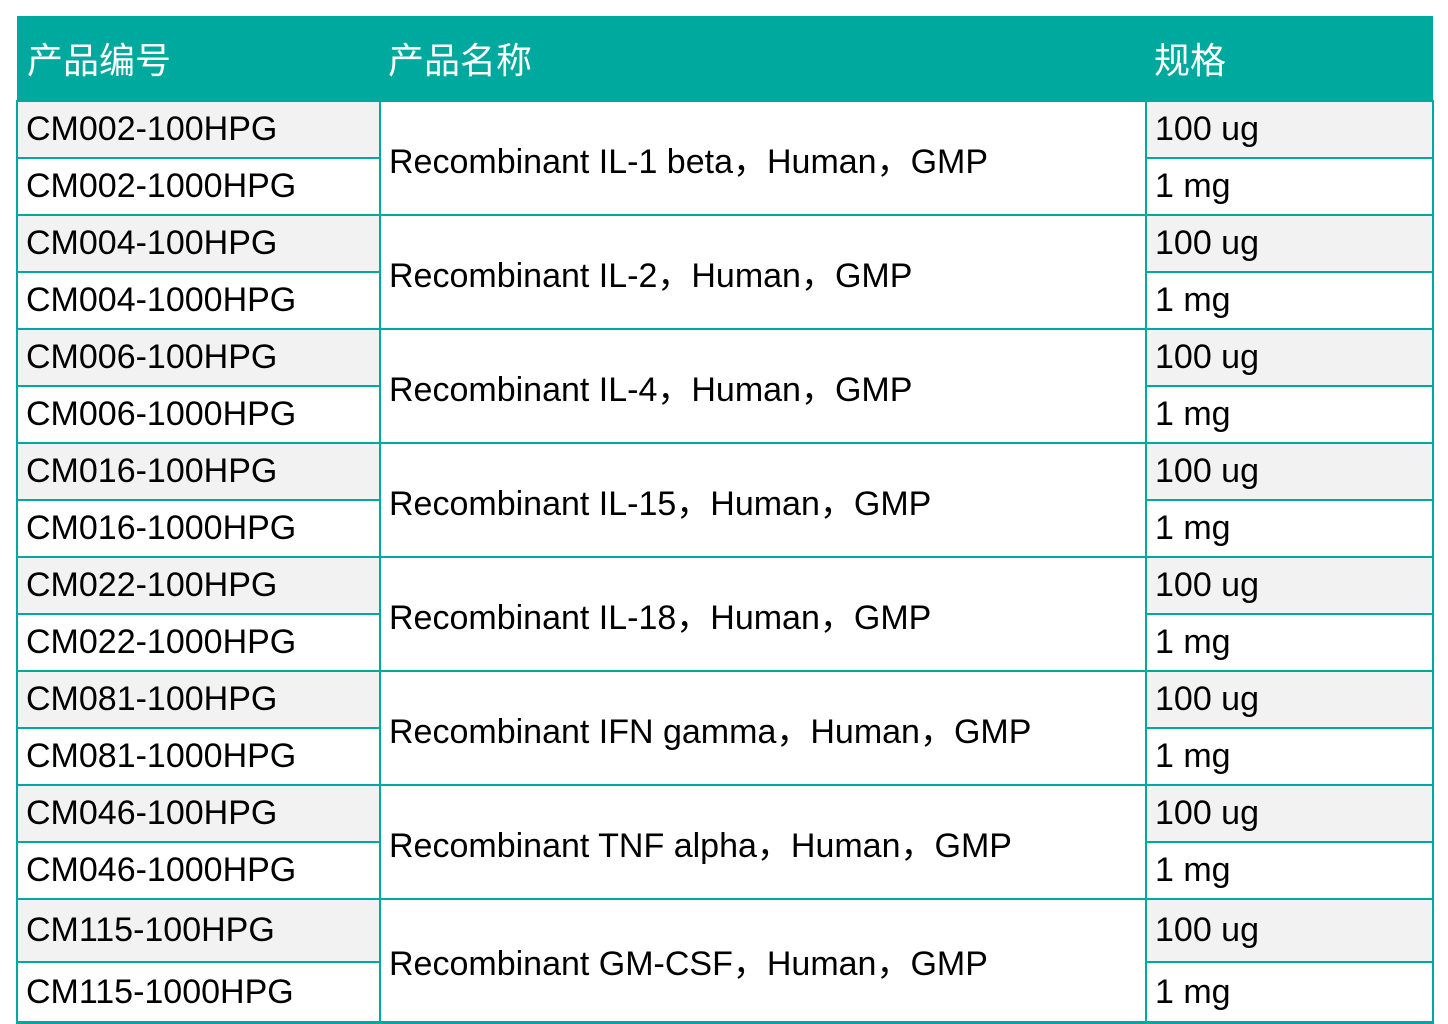 The height and width of the screenshot is (1024, 1448). I want to click on product-name-cell: Recombinant IL-1 beta，Human，GMP, so click(763, 157).